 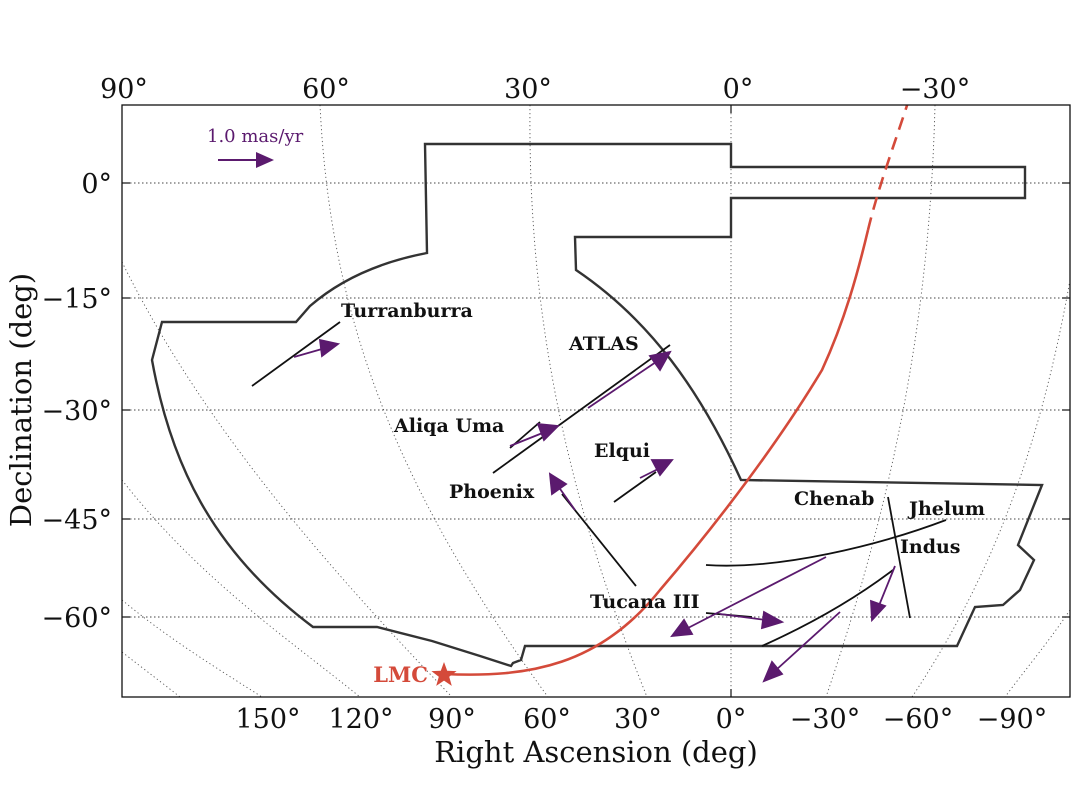 What do you see at coordinates (581, 409) in the screenshot?
I see `track-atlas` at bounding box center [581, 409].